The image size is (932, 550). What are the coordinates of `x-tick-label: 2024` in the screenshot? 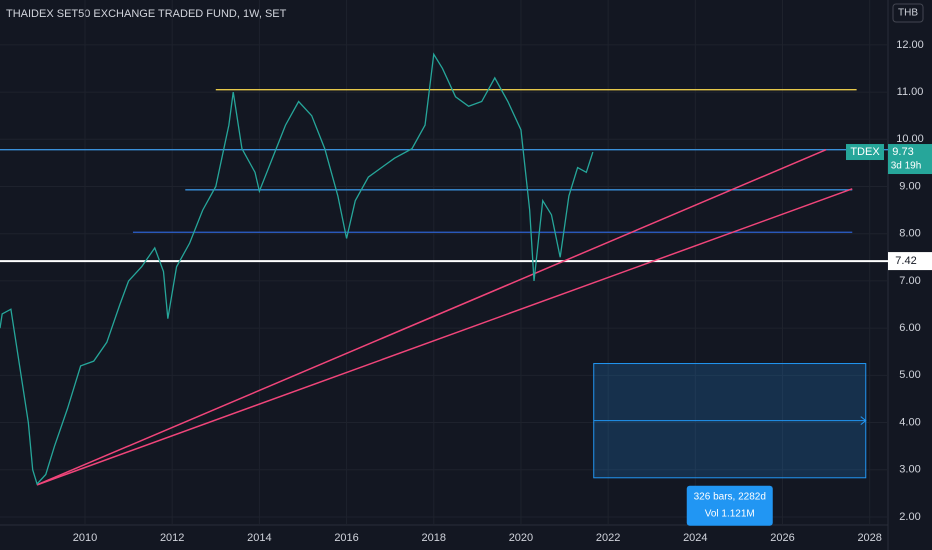 It's located at (695, 538).